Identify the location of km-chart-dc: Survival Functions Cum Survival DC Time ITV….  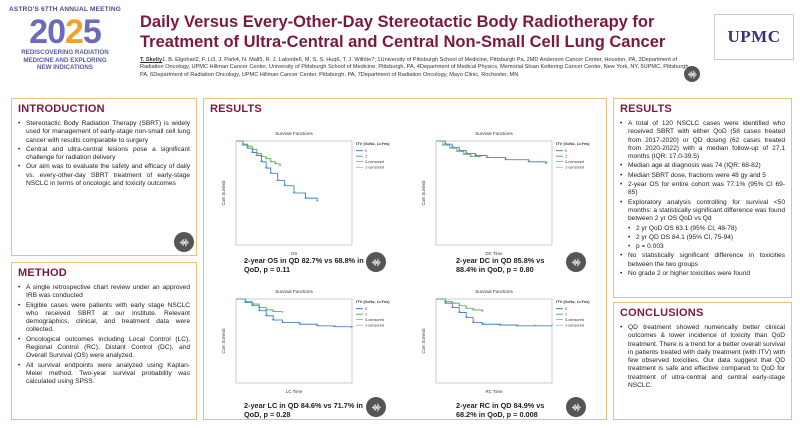
(509, 194).